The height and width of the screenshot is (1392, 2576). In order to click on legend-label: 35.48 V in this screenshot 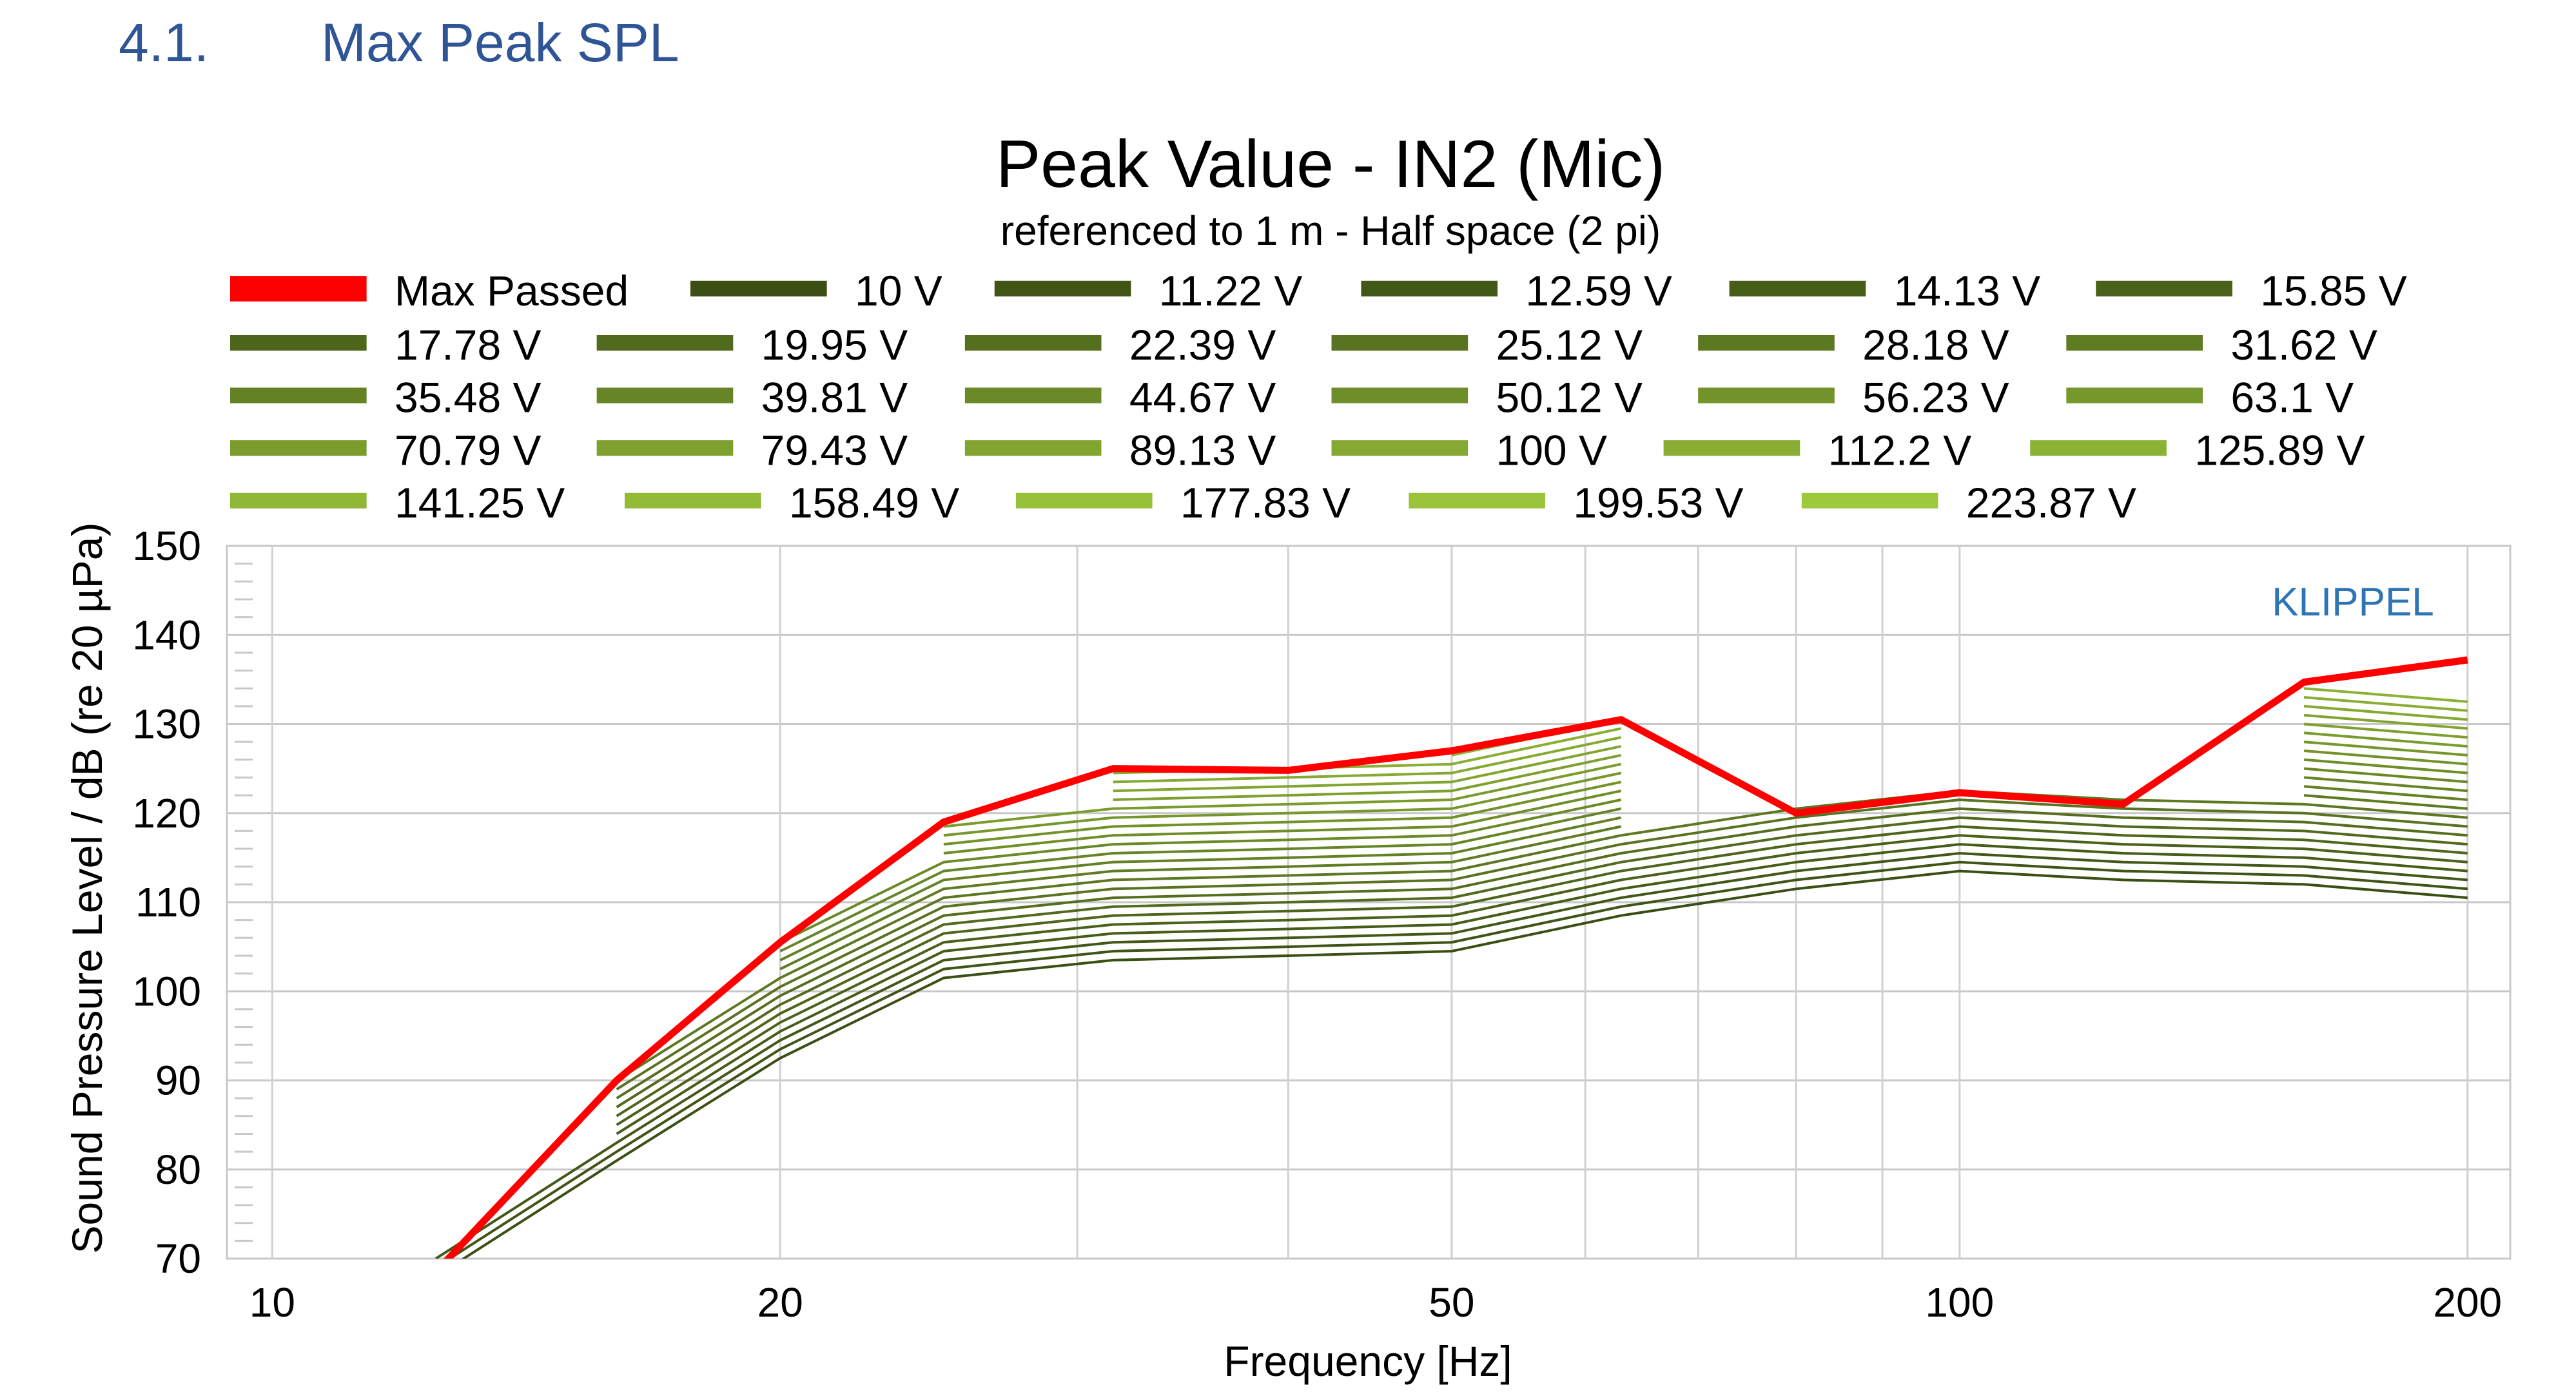, I will do `click(468, 397)`.